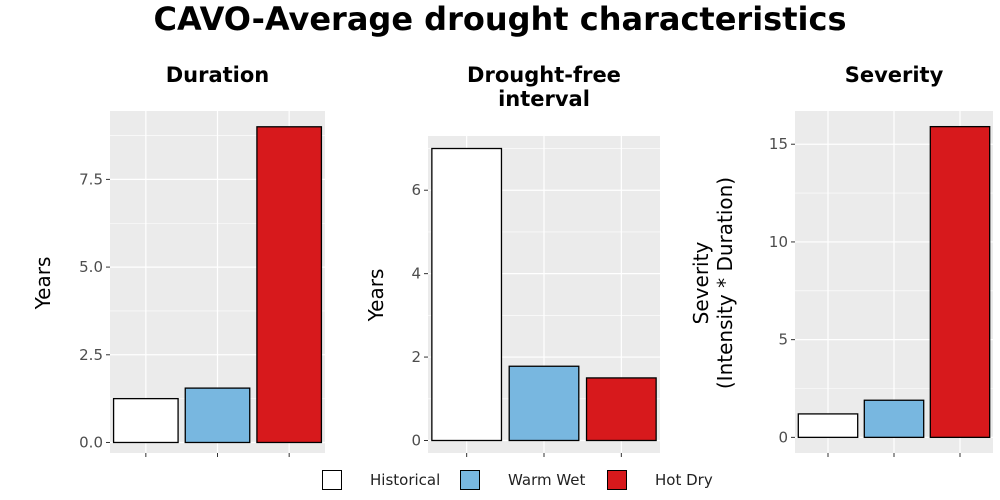  What do you see at coordinates (91, 179) in the screenshot?
I see `y-tick-label: 7.5` at bounding box center [91, 179].